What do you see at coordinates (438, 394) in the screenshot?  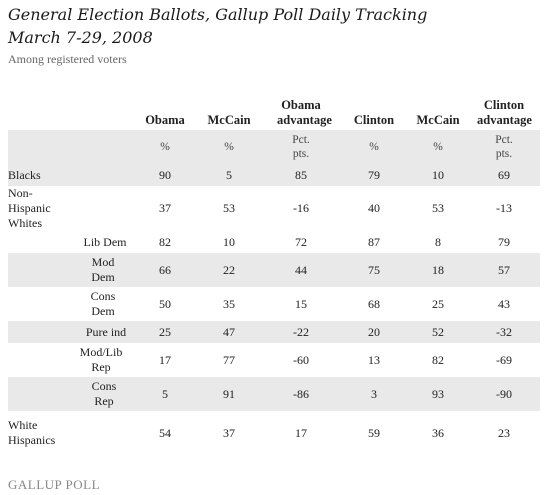 I see `table-cell: 93` at bounding box center [438, 394].